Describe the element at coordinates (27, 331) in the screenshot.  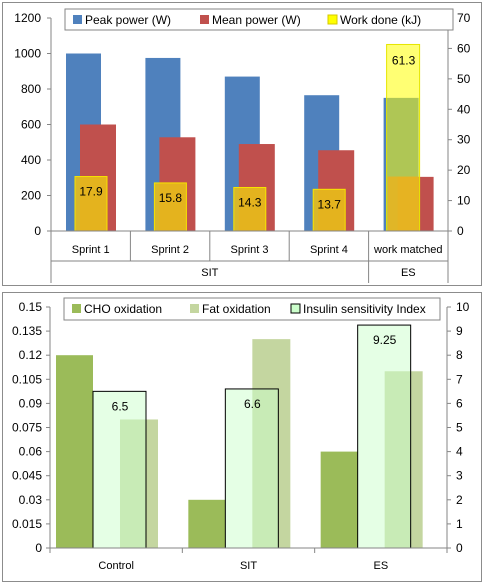
I see `y-tick-label-left: 0.135` at that location.